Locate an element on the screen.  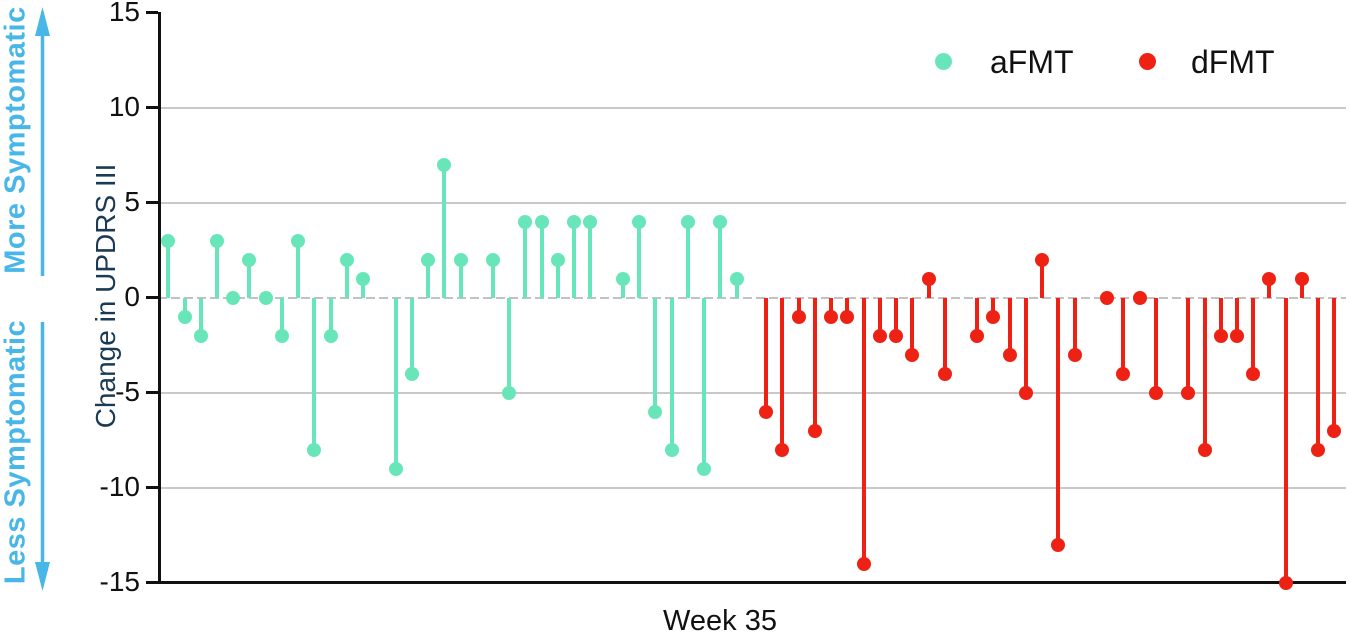
x-axis-label: Week 35 is located at coordinates (720, 621).